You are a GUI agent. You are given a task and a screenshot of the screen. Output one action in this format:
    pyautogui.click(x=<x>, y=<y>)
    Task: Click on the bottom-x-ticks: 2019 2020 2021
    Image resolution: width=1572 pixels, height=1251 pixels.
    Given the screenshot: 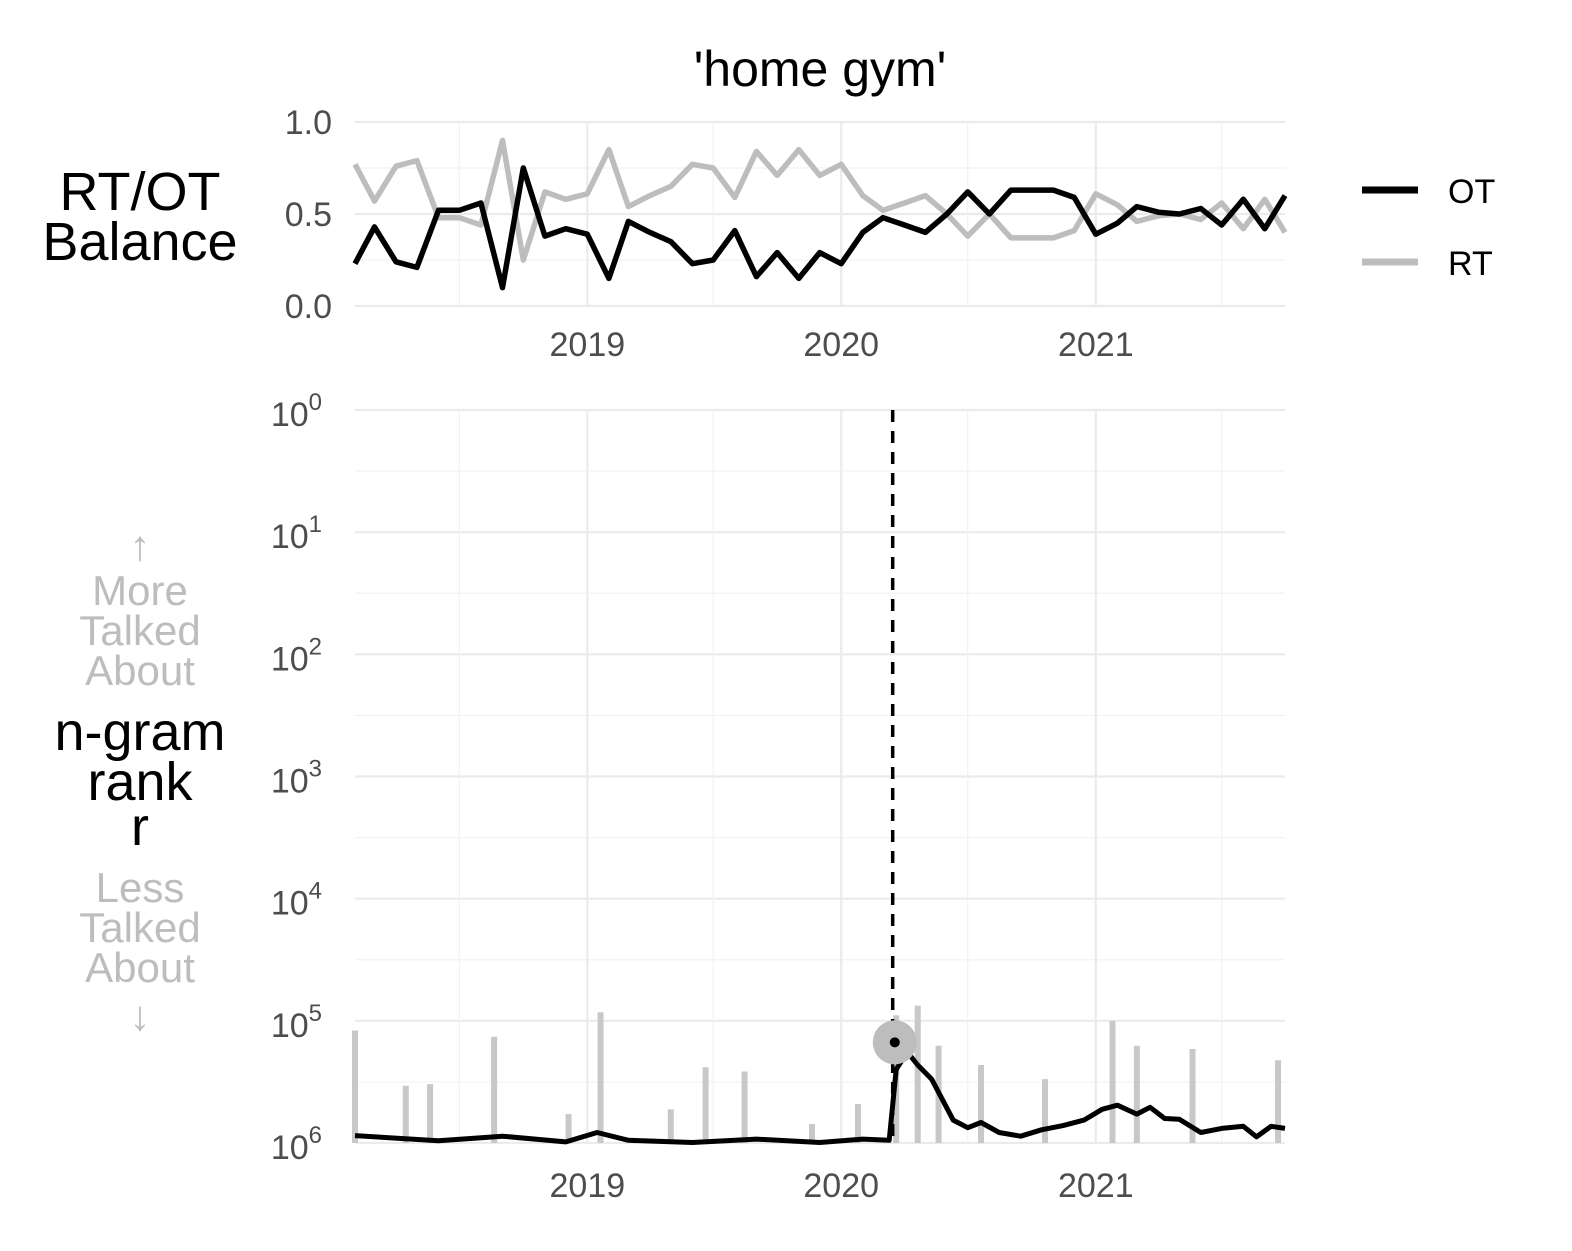 What is the action you would take?
    pyautogui.click(x=842, y=1186)
    